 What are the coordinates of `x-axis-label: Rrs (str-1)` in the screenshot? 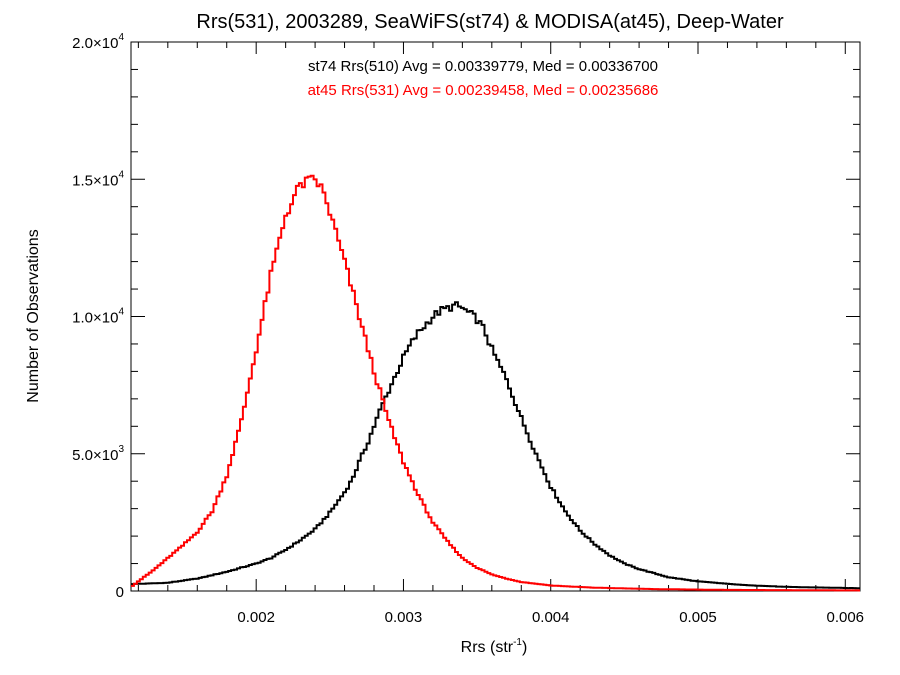 It's located at (494, 646).